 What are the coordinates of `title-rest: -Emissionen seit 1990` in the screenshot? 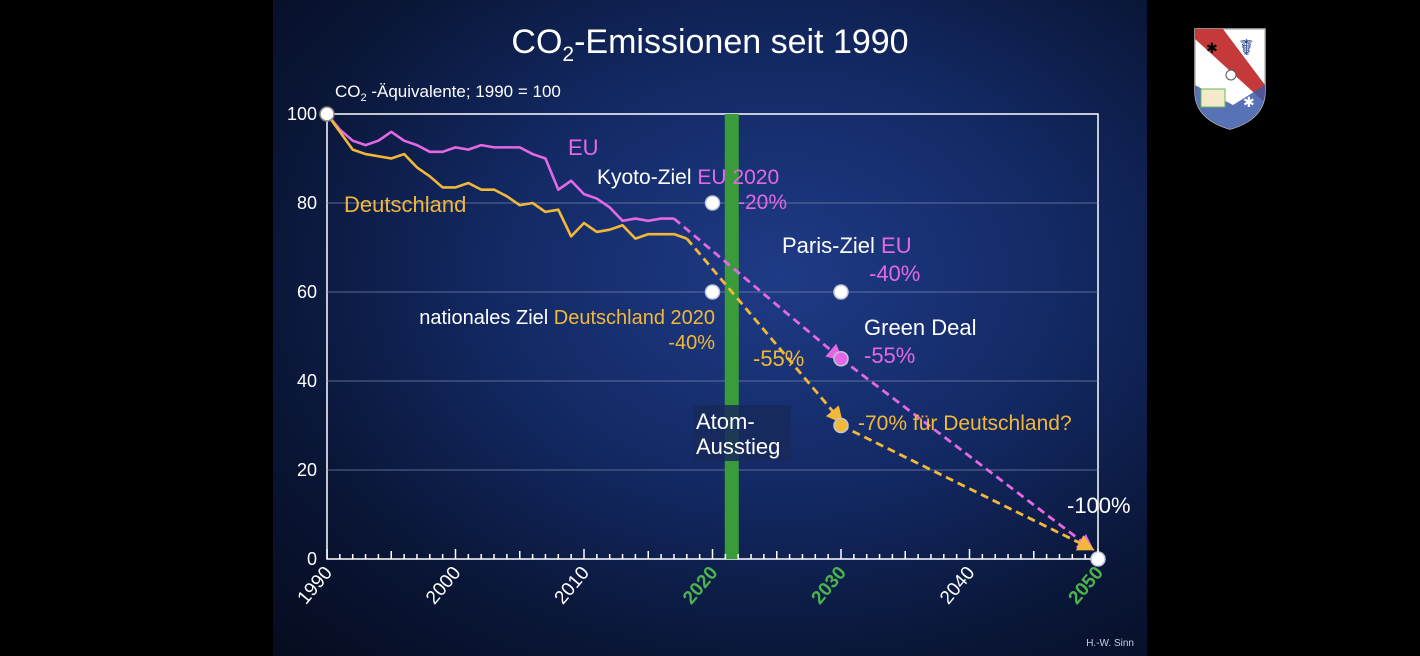 It's located at (741, 42).